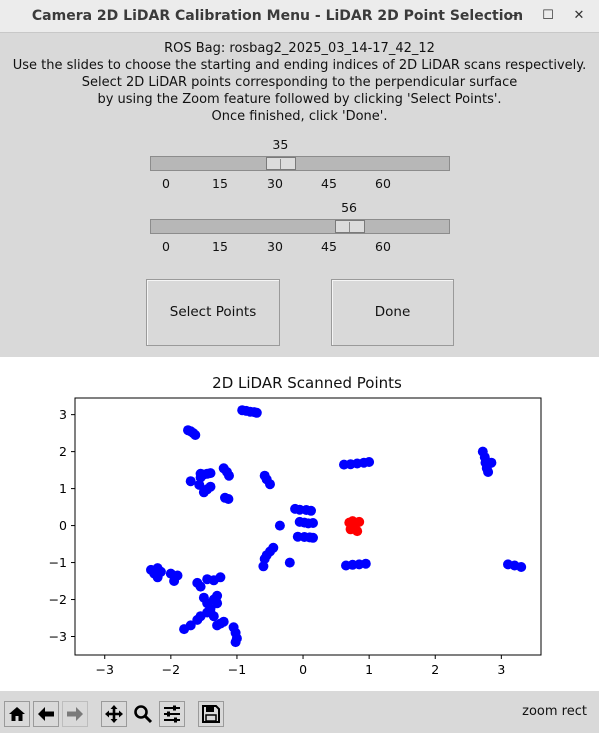 This screenshot has height=733, width=599. What do you see at coordinates (58, 599) in the screenshot?
I see `y-tick-label: −2` at bounding box center [58, 599].